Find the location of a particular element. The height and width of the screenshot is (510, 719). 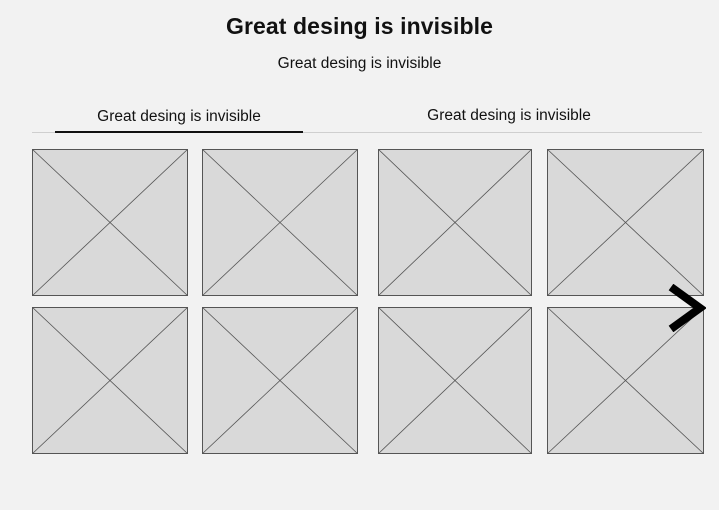

tab-2: Great desing is invisible is located at coordinates (509, 115).